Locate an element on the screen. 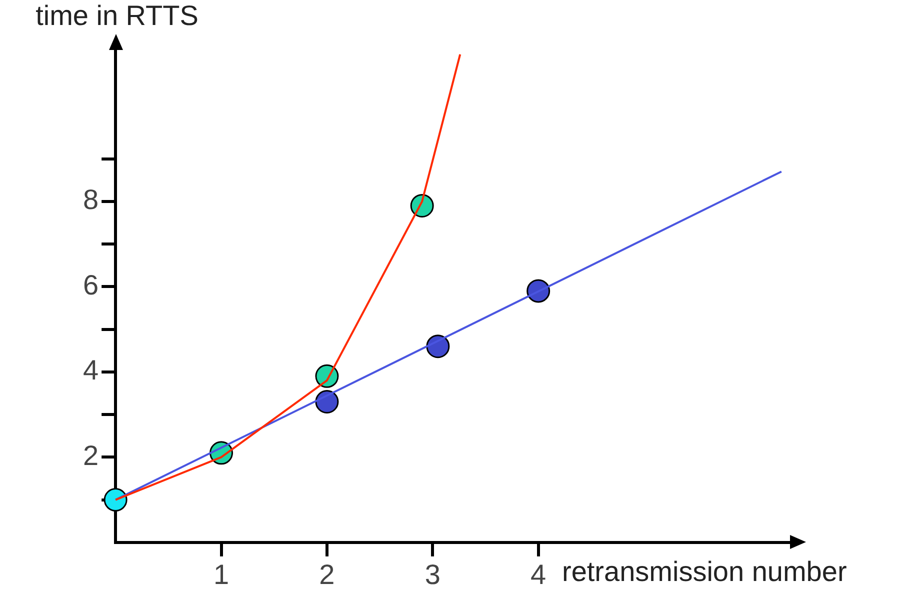  x-tick-label: 4 is located at coordinates (538, 574).